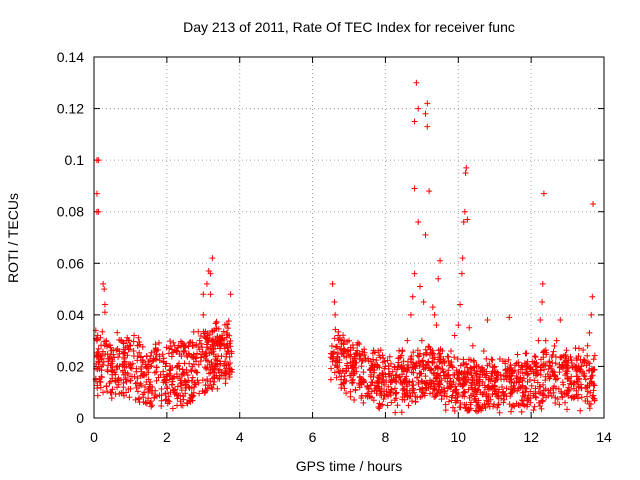 The image size is (640, 480). What do you see at coordinates (70, 366) in the screenshot?
I see `y-tick-label: 0.02` at bounding box center [70, 366].